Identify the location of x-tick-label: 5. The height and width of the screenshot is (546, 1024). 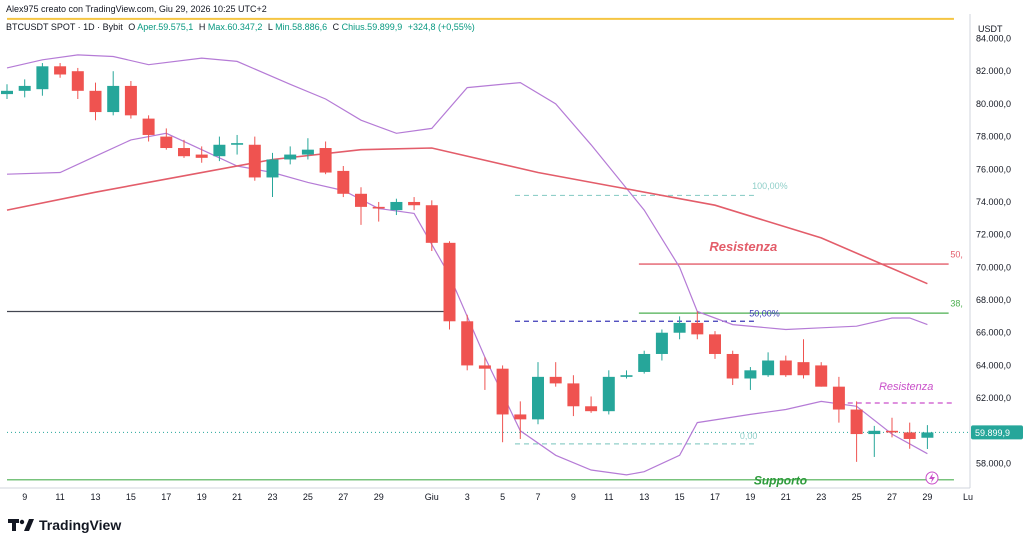
(502, 497).